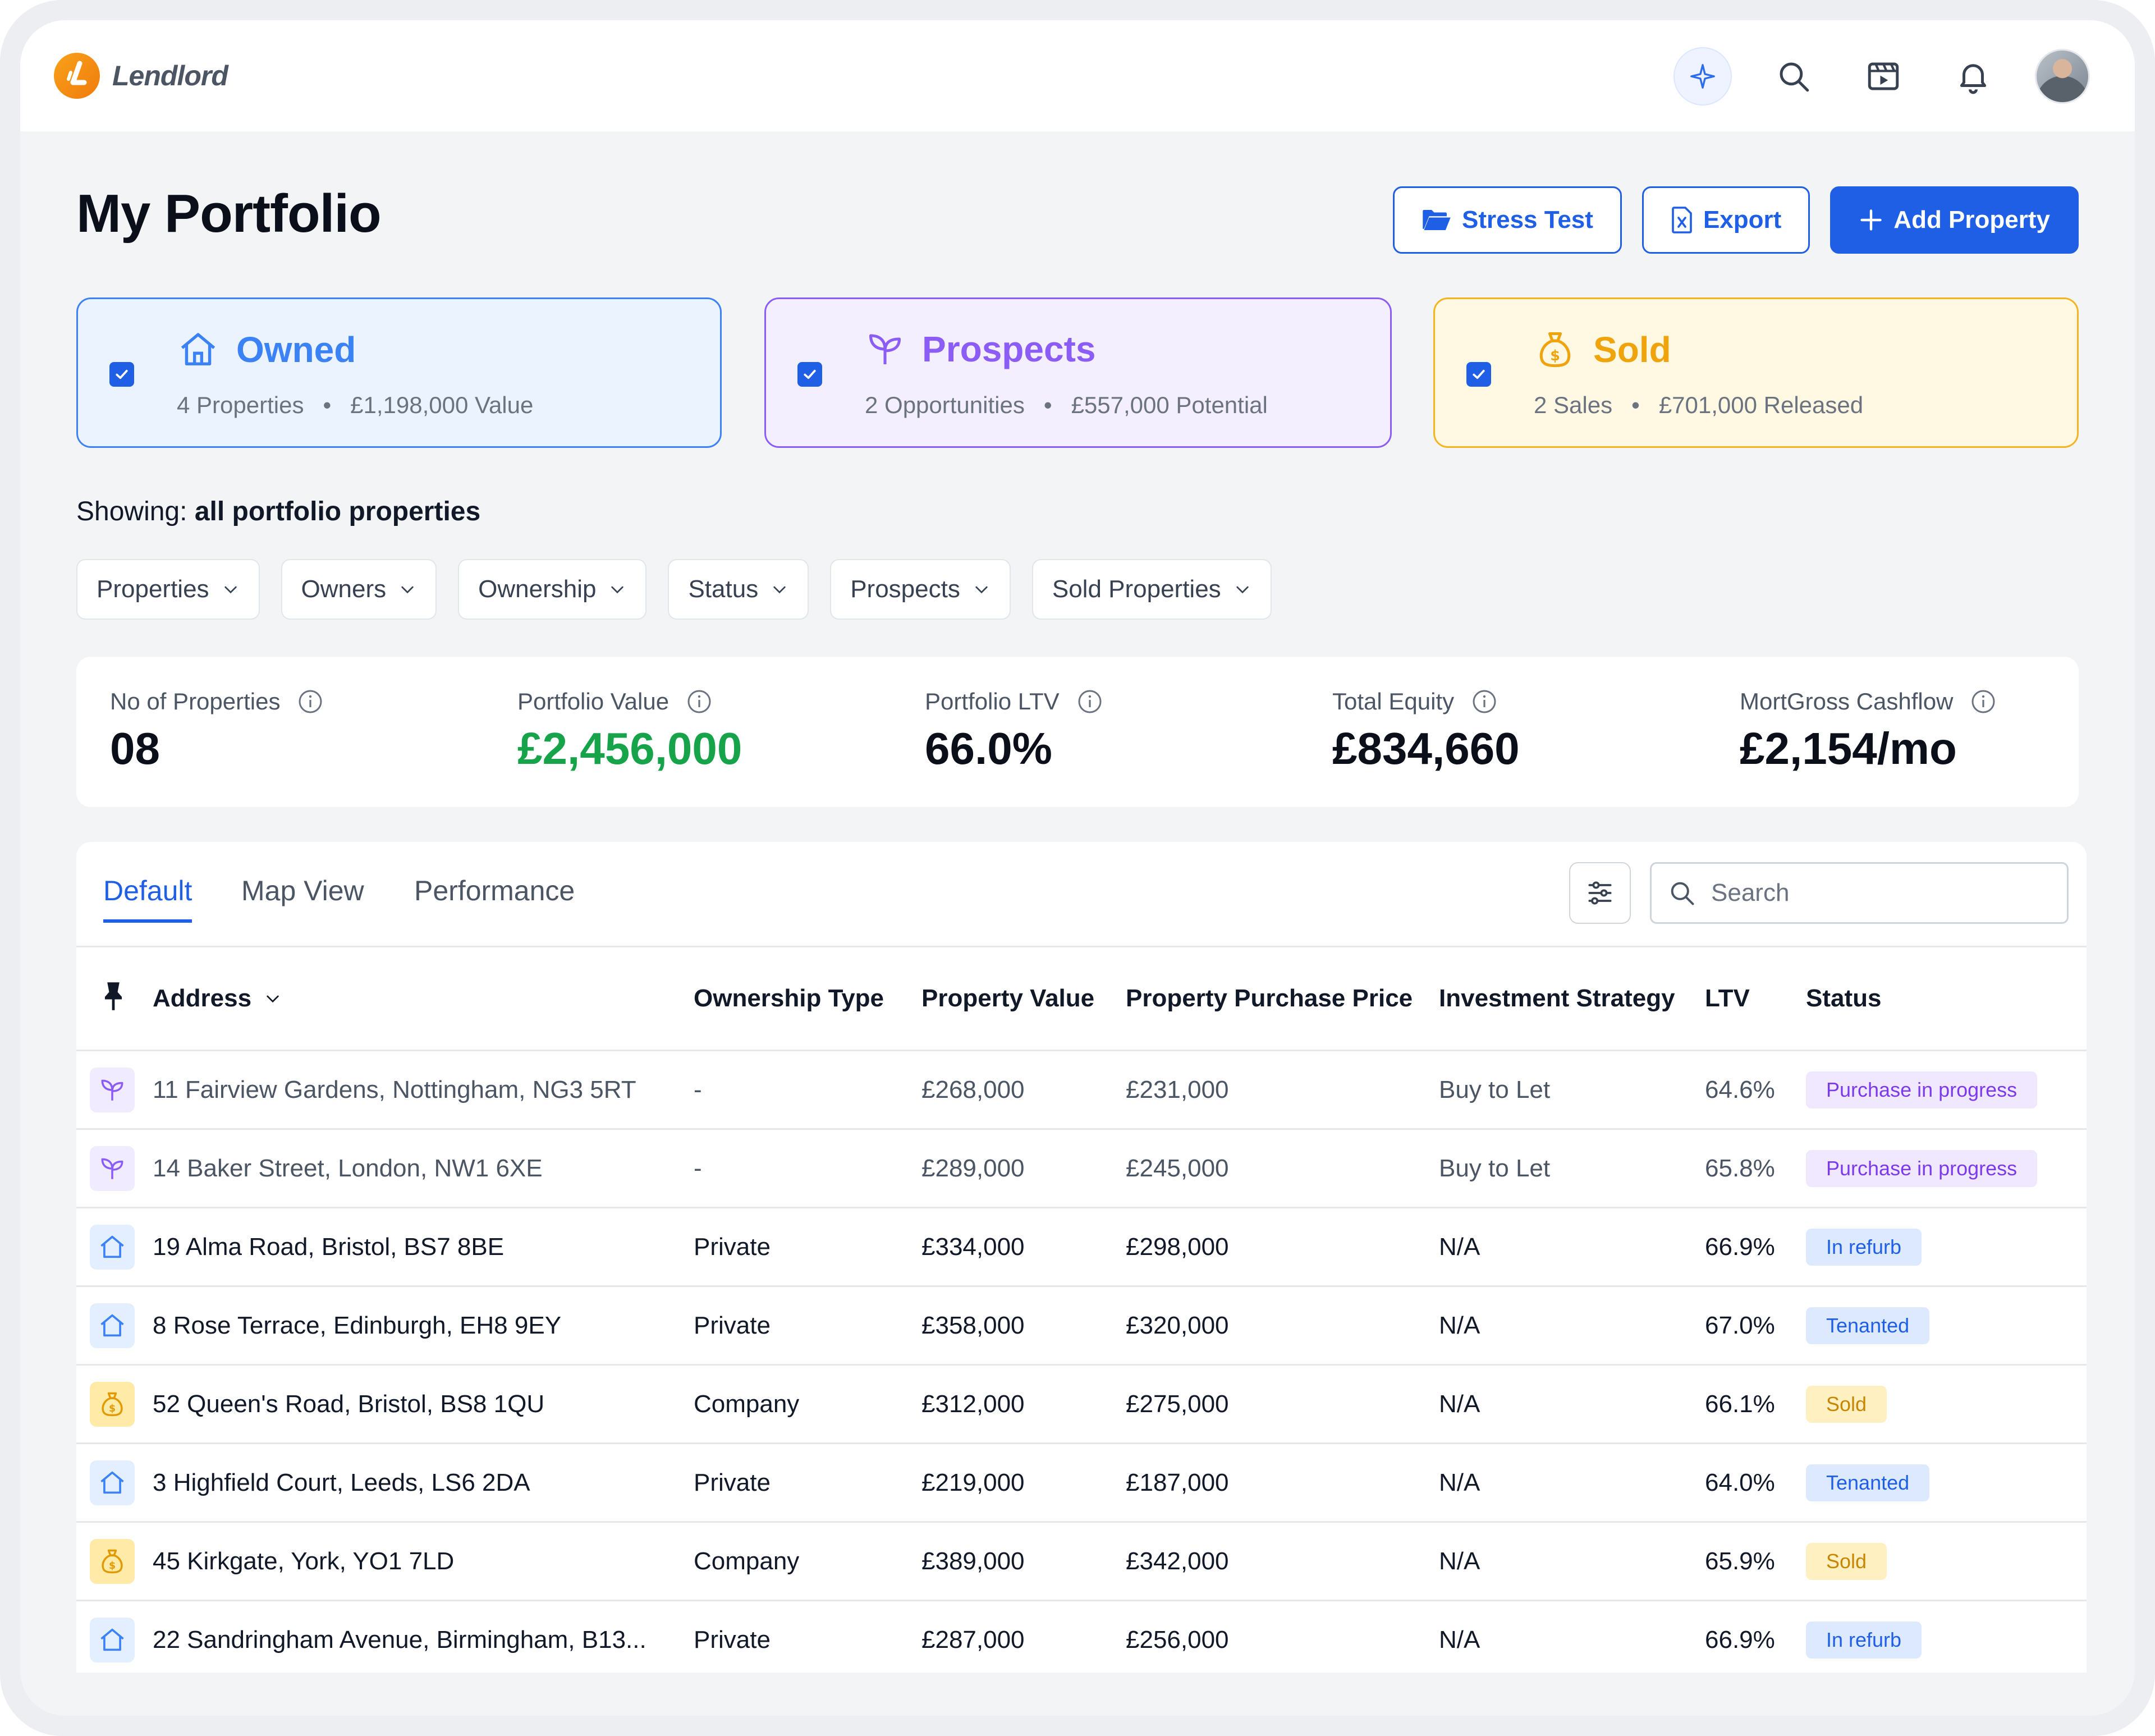 This screenshot has height=1736, width=2155. Describe the element at coordinates (593, 701) in the screenshot. I see `stat-label: Portfolio Value` at that location.